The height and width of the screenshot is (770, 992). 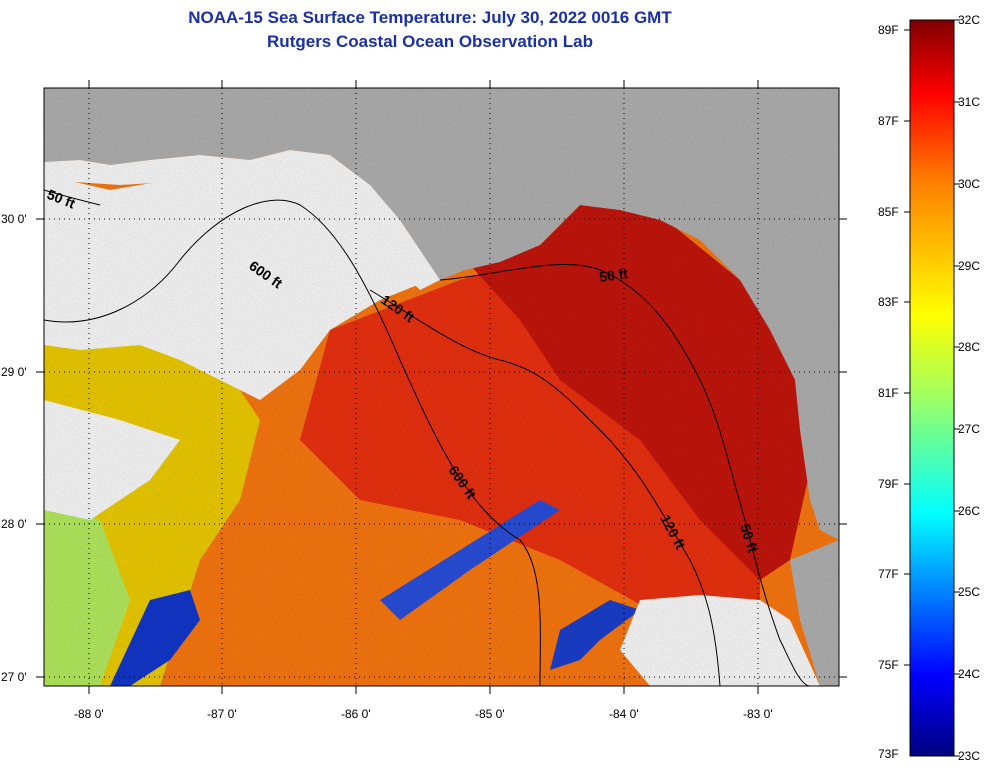 What do you see at coordinates (969, 592) in the screenshot?
I see `colorbar-c-label: 25C` at bounding box center [969, 592].